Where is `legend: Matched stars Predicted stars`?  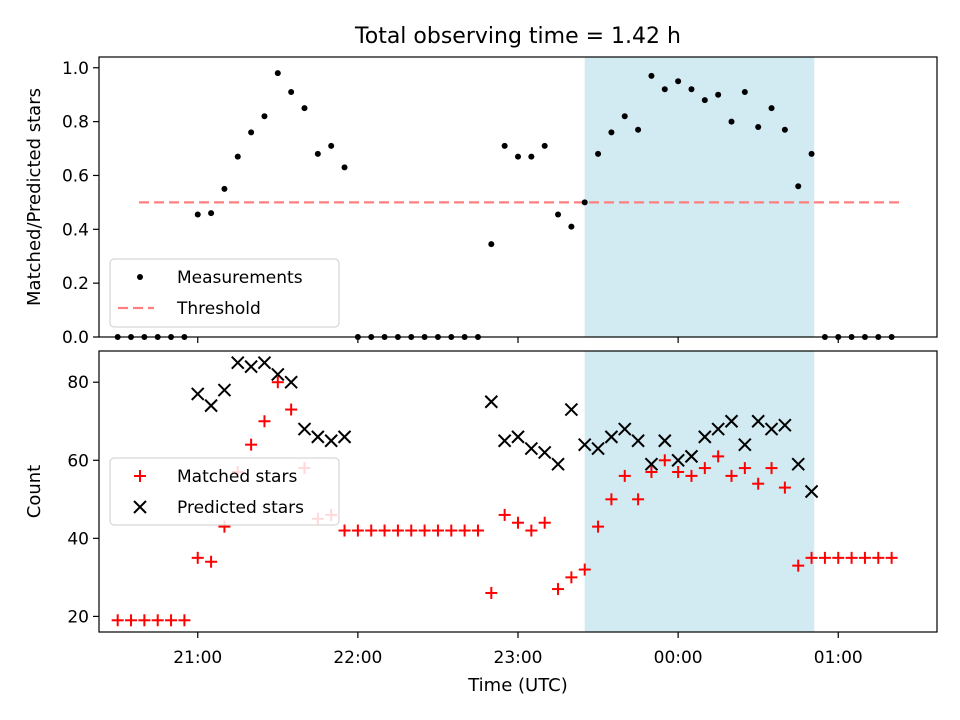
legend: Matched stars Predicted stars is located at coordinates (224, 491).